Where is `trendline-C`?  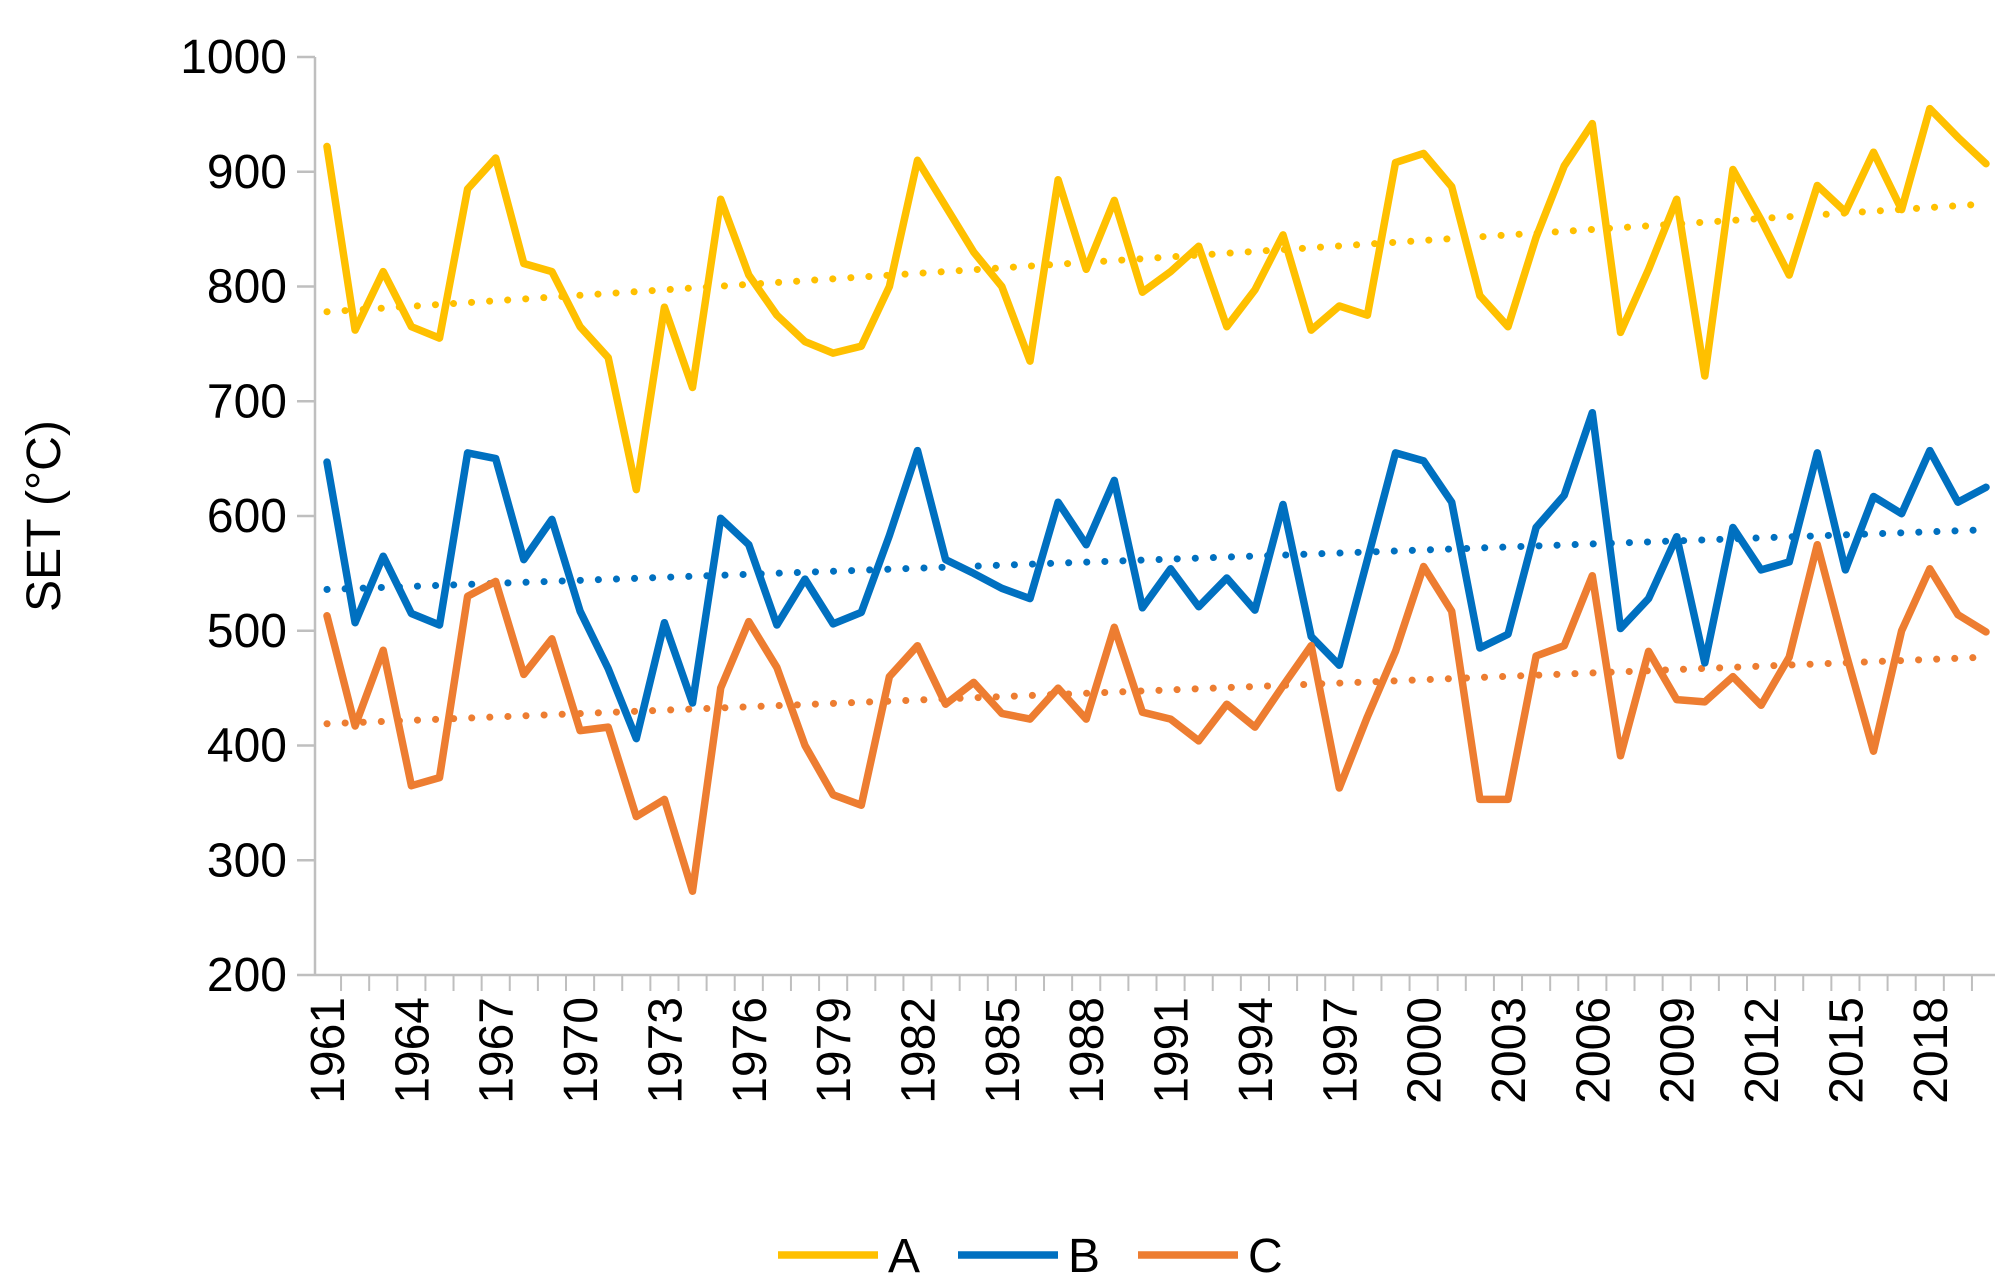 trendline-C is located at coordinates (1156, 690).